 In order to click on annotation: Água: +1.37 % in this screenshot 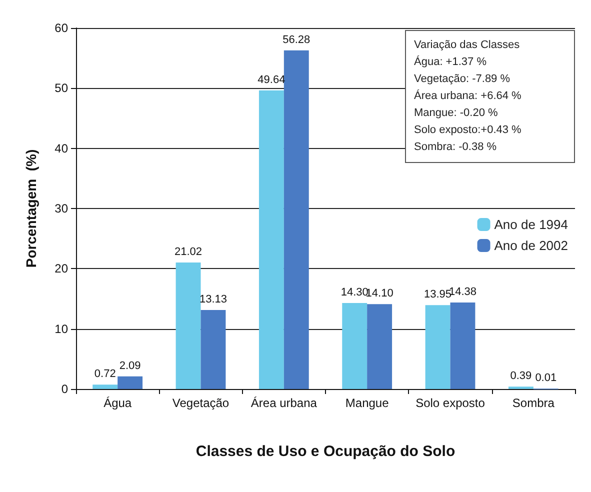, I will do `click(451, 62)`.